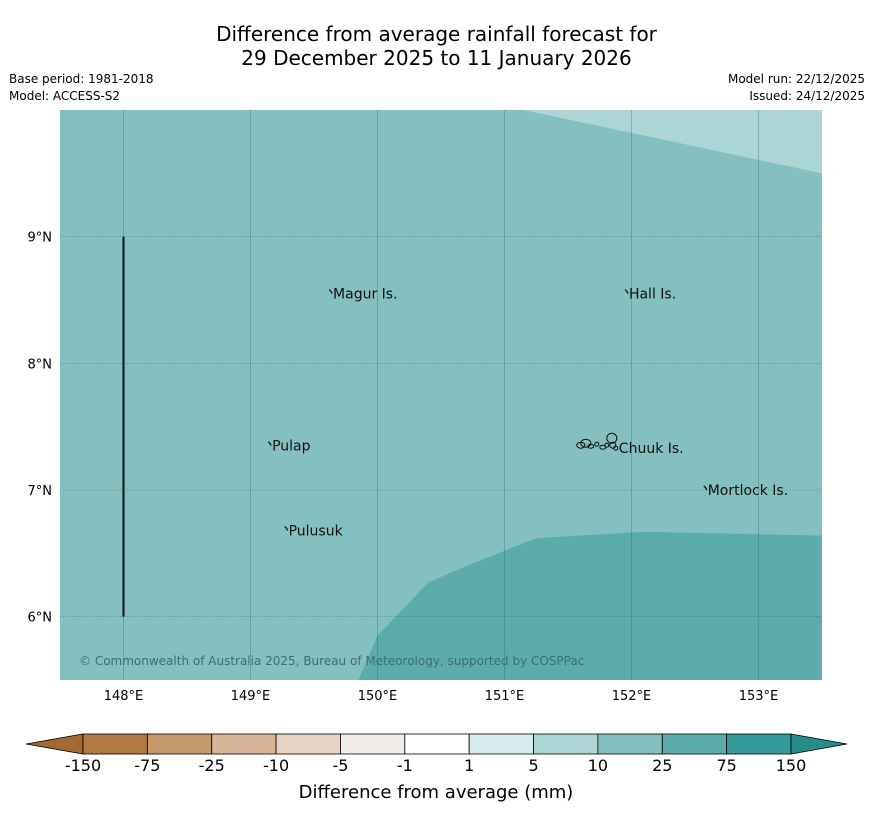  I want to click on colorbar-label: Difference from average (mm), so click(436, 792).